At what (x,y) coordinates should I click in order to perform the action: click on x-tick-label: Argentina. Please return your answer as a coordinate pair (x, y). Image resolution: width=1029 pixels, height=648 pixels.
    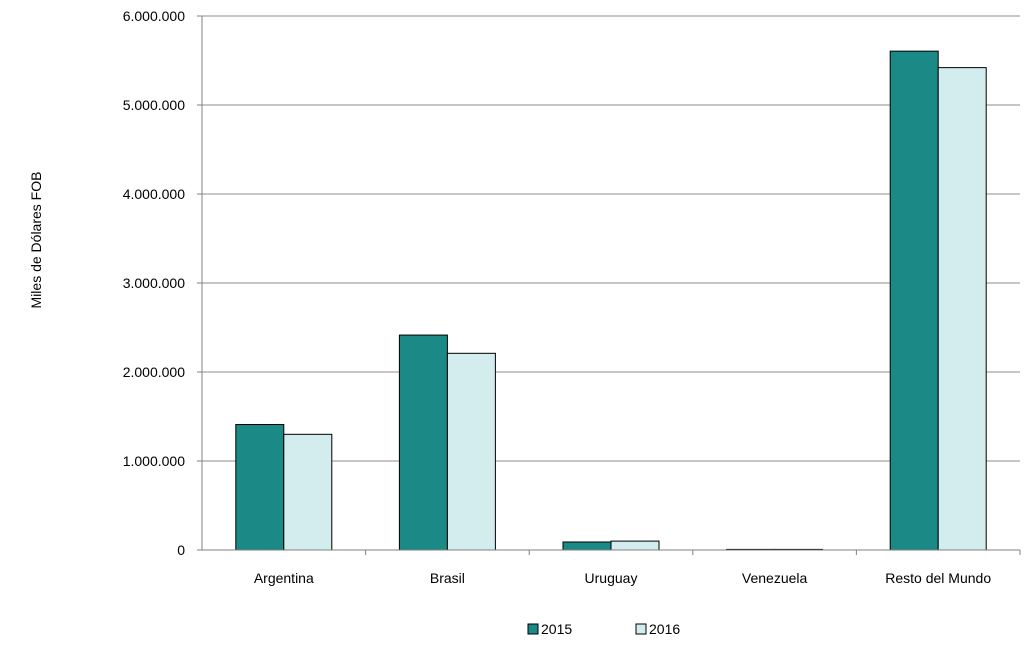
    Looking at the image, I should click on (284, 578).